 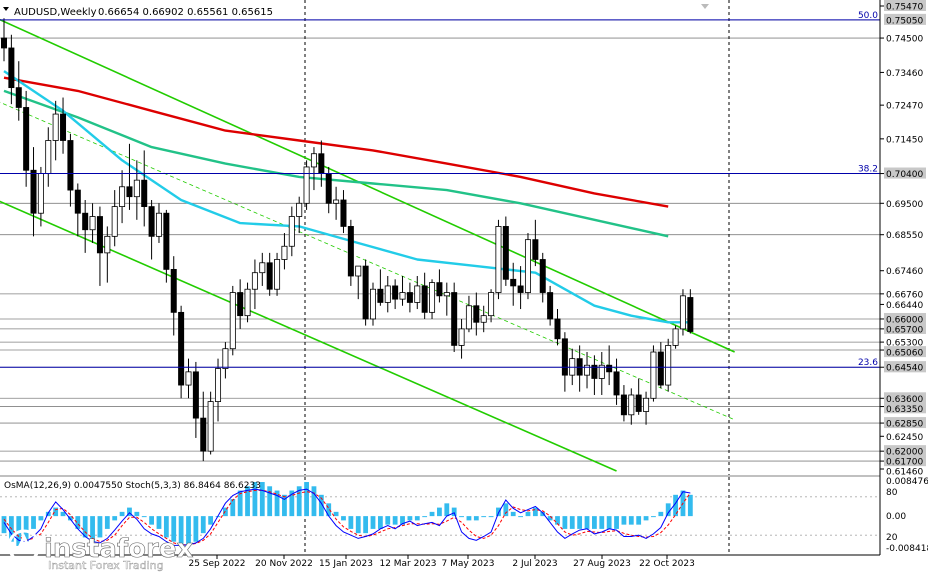 What do you see at coordinates (907, 549) in the screenshot?
I see `indicator-axis-label: -0.008418` at bounding box center [907, 549].